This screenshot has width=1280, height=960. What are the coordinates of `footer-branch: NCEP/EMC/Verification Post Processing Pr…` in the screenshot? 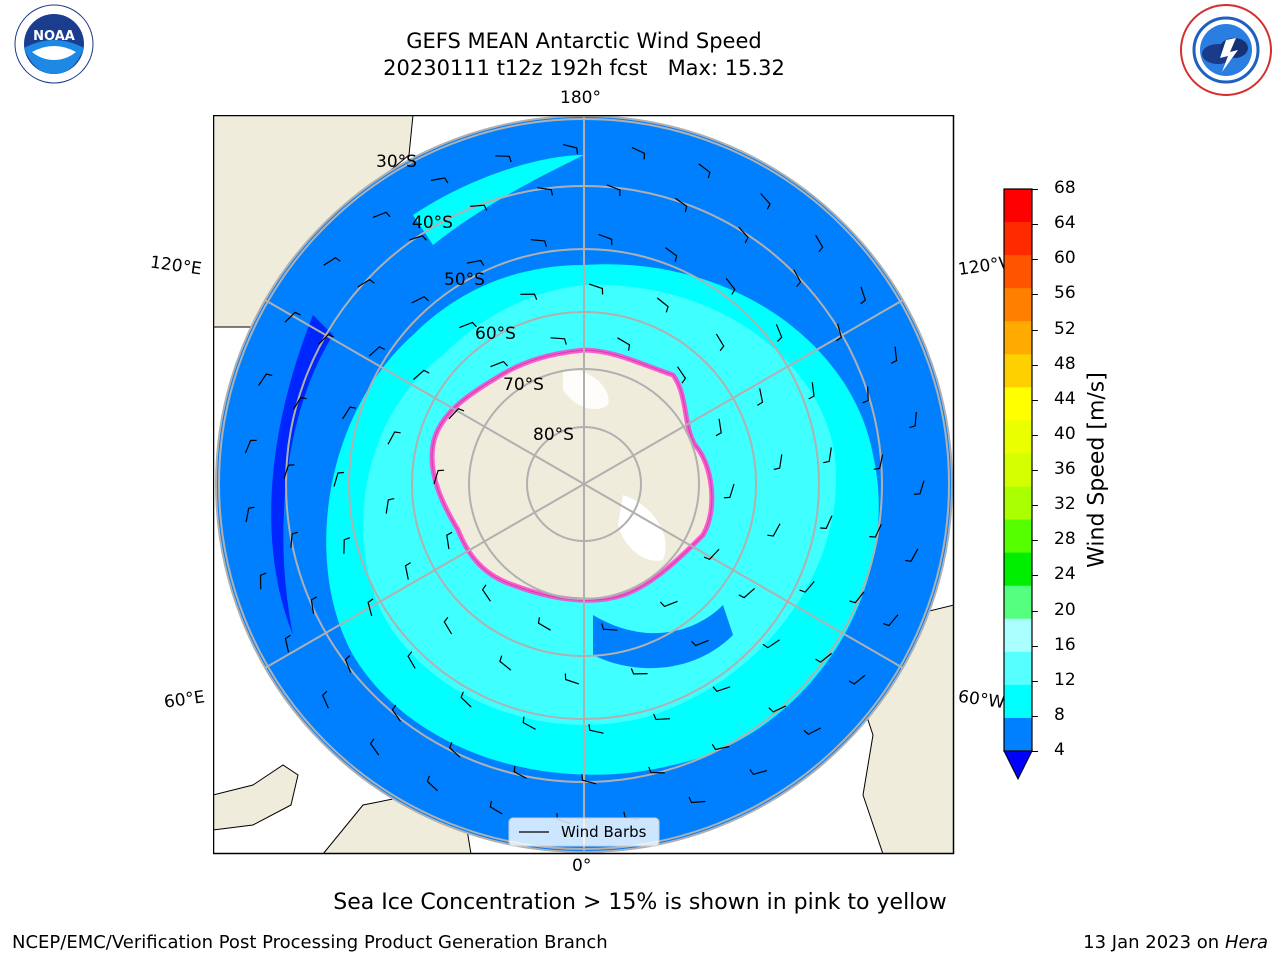 It's located at (310, 942).